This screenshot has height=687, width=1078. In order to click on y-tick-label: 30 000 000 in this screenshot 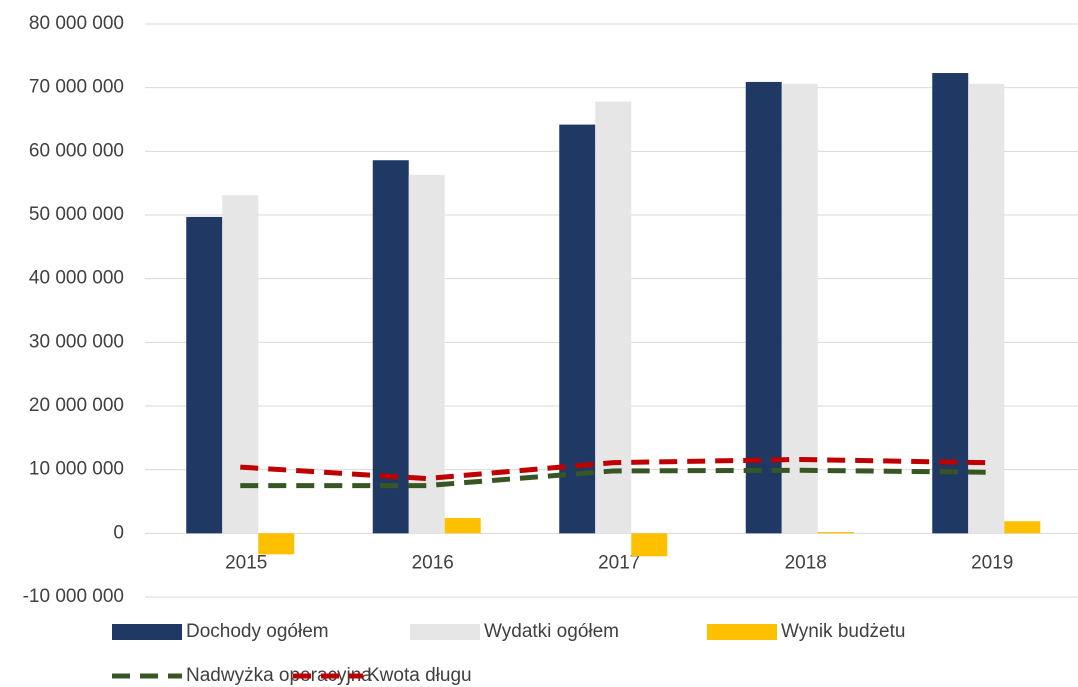, I will do `click(76, 341)`.